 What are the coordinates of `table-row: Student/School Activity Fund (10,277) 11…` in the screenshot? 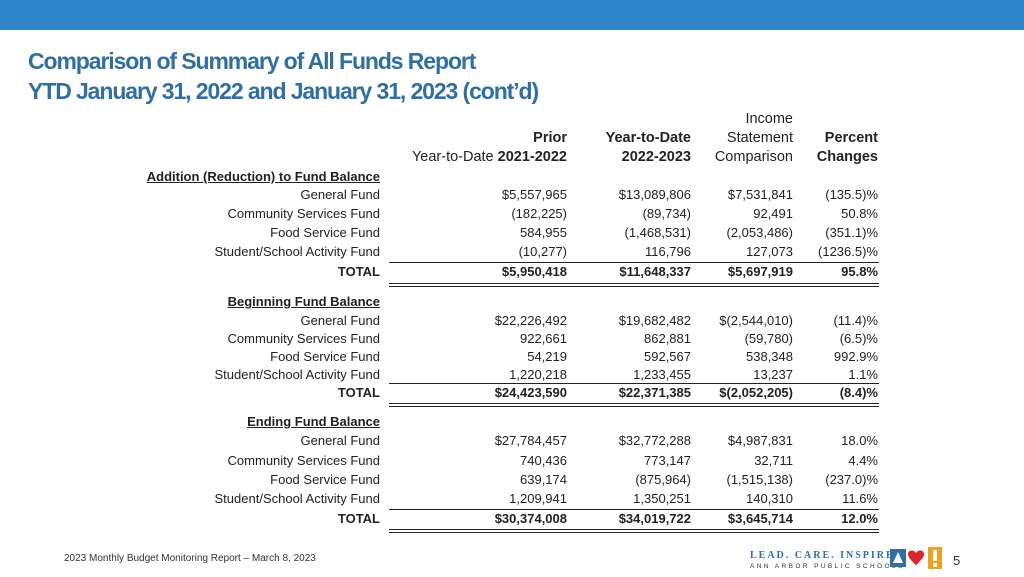 It's located at (512, 253).